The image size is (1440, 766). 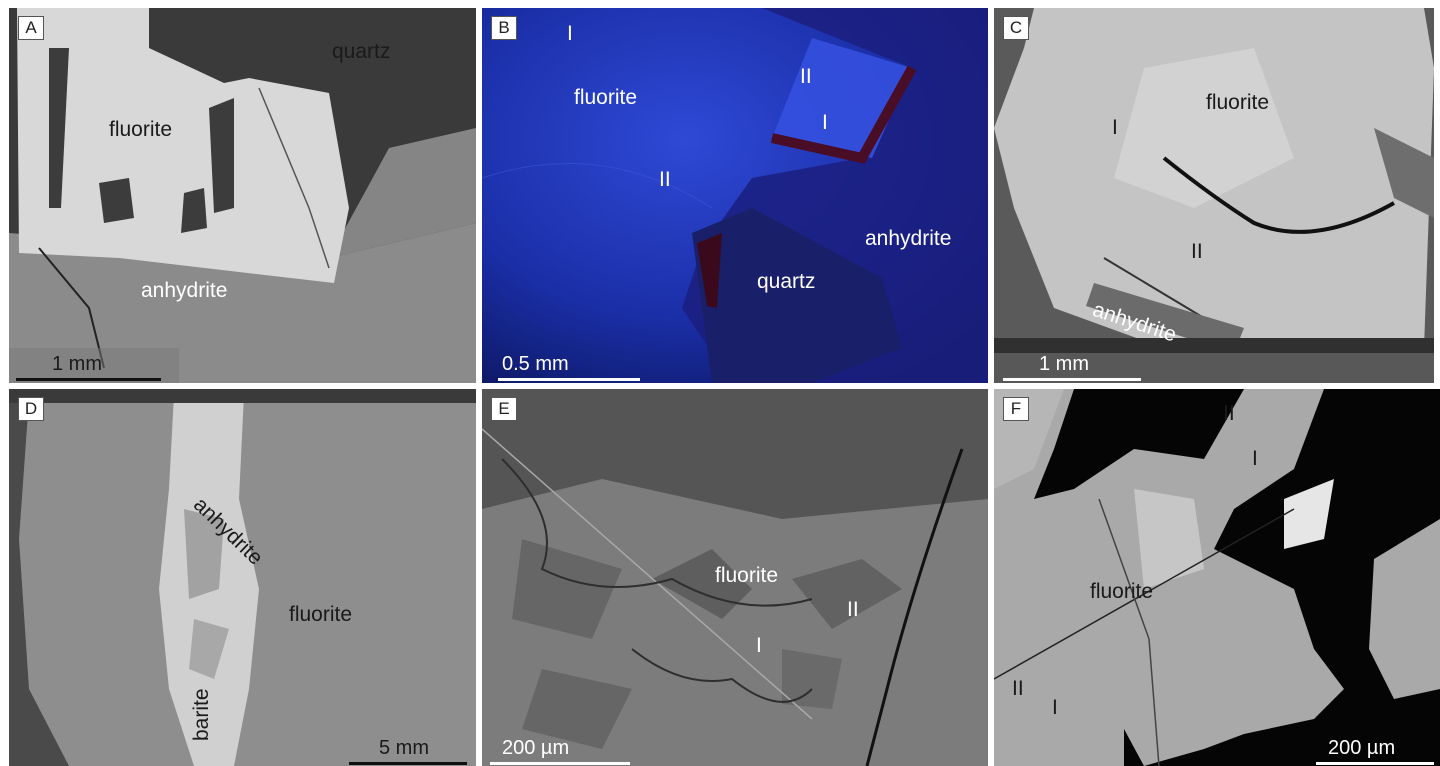 I want to click on barite-label: barite, so click(x=201, y=714).